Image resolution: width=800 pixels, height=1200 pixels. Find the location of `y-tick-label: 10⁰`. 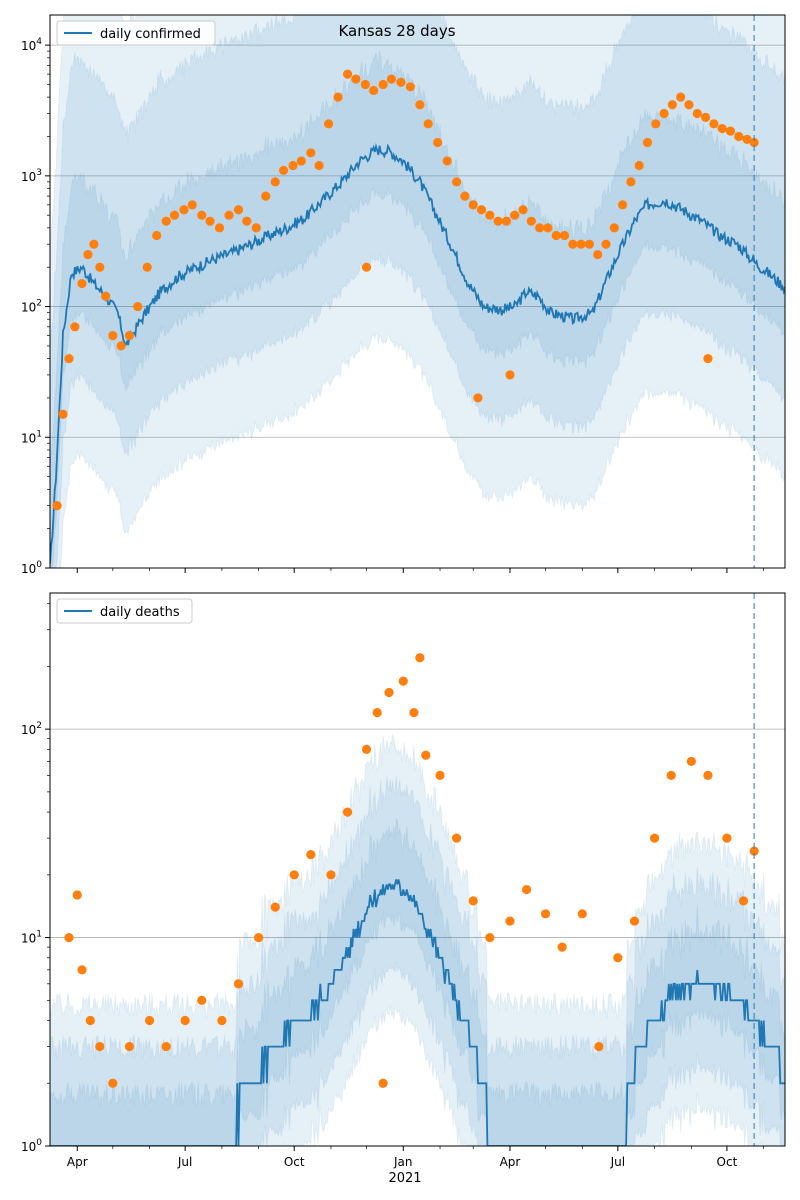

y-tick-label: 10⁰ is located at coordinates (31, 568).